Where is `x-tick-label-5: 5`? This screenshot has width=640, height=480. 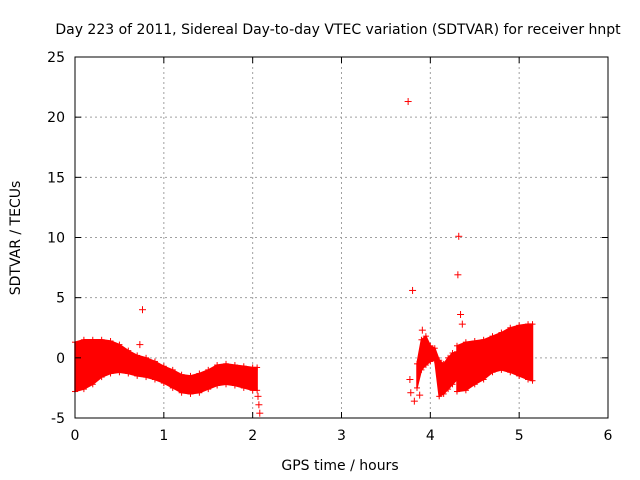
x-tick-label-5: 5 is located at coordinates (519, 436).